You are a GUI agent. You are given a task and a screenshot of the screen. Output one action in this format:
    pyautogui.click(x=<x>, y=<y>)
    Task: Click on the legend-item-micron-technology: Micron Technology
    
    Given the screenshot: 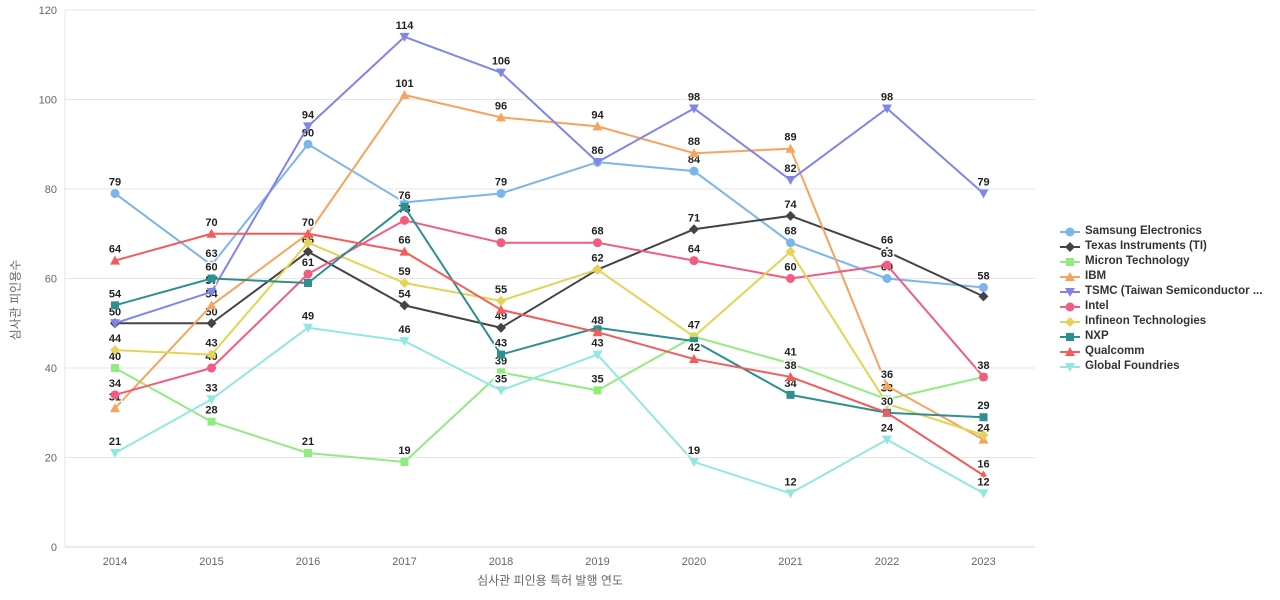 What is the action you would take?
    pyautogui.click(x=1161, y=261)
    